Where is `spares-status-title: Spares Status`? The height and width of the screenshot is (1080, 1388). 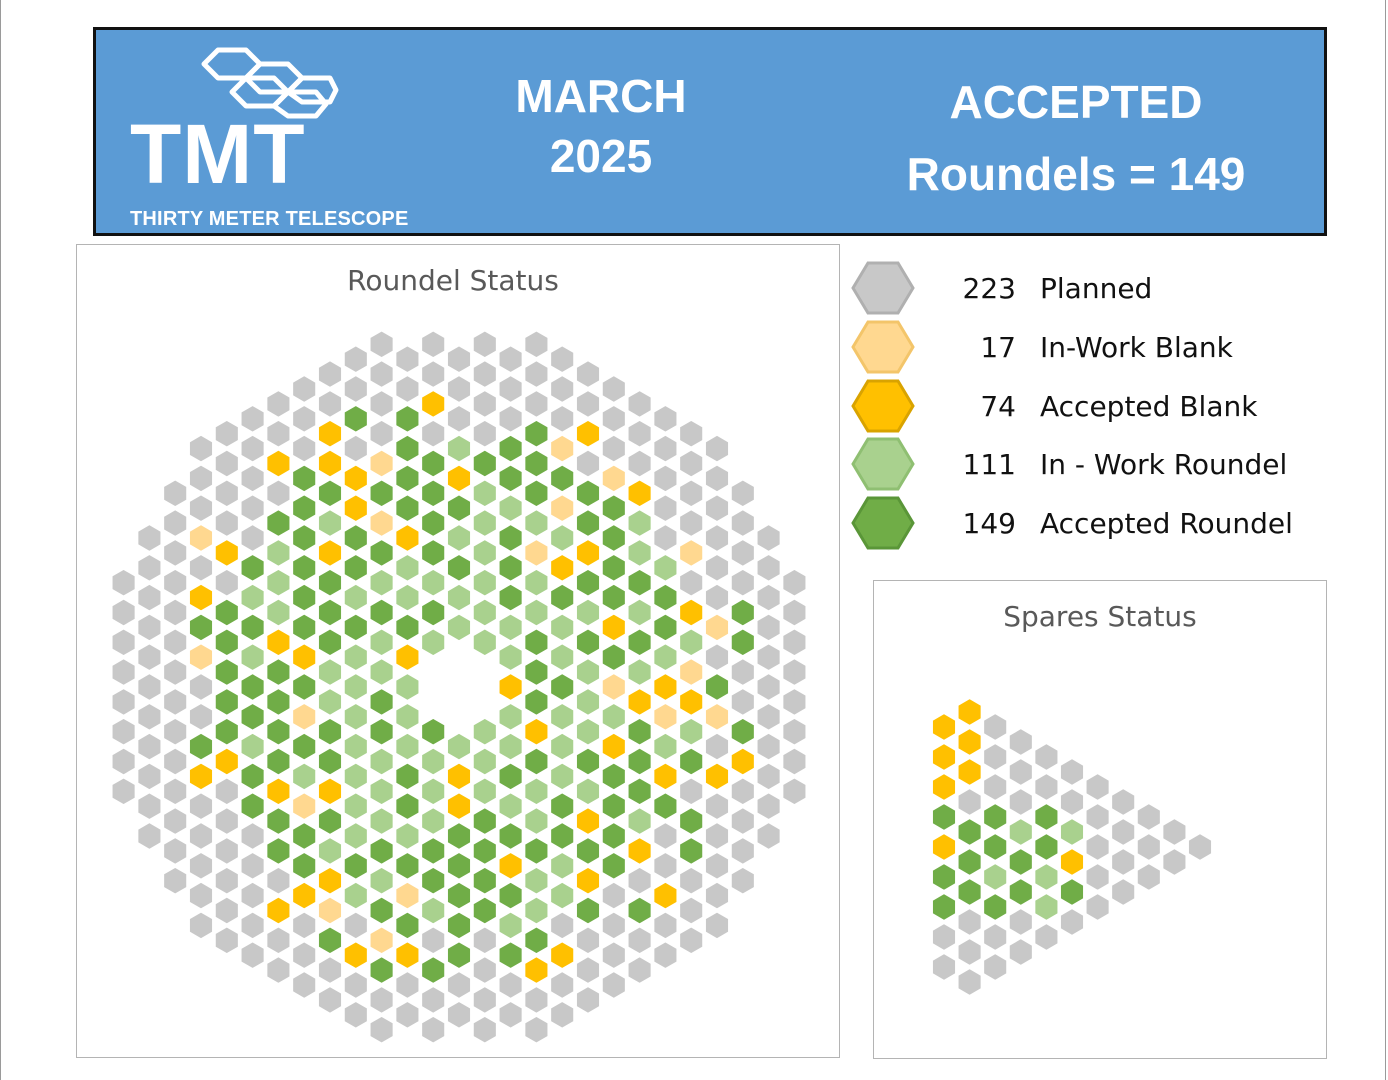
spares-status-title: Spares Status is located at coordinates (1100, 616).